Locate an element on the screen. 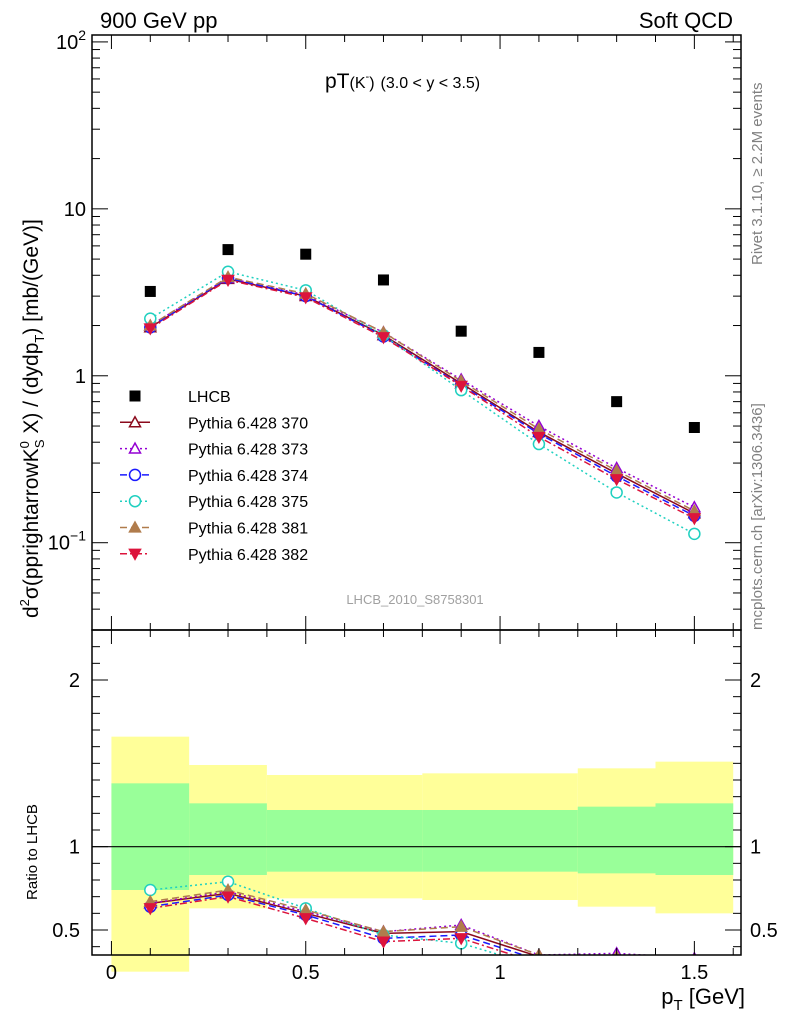 Image resolution: width=786 pixels, height=1024 pixels. y-tick-label: 10 is located at coordinates (75, 210).